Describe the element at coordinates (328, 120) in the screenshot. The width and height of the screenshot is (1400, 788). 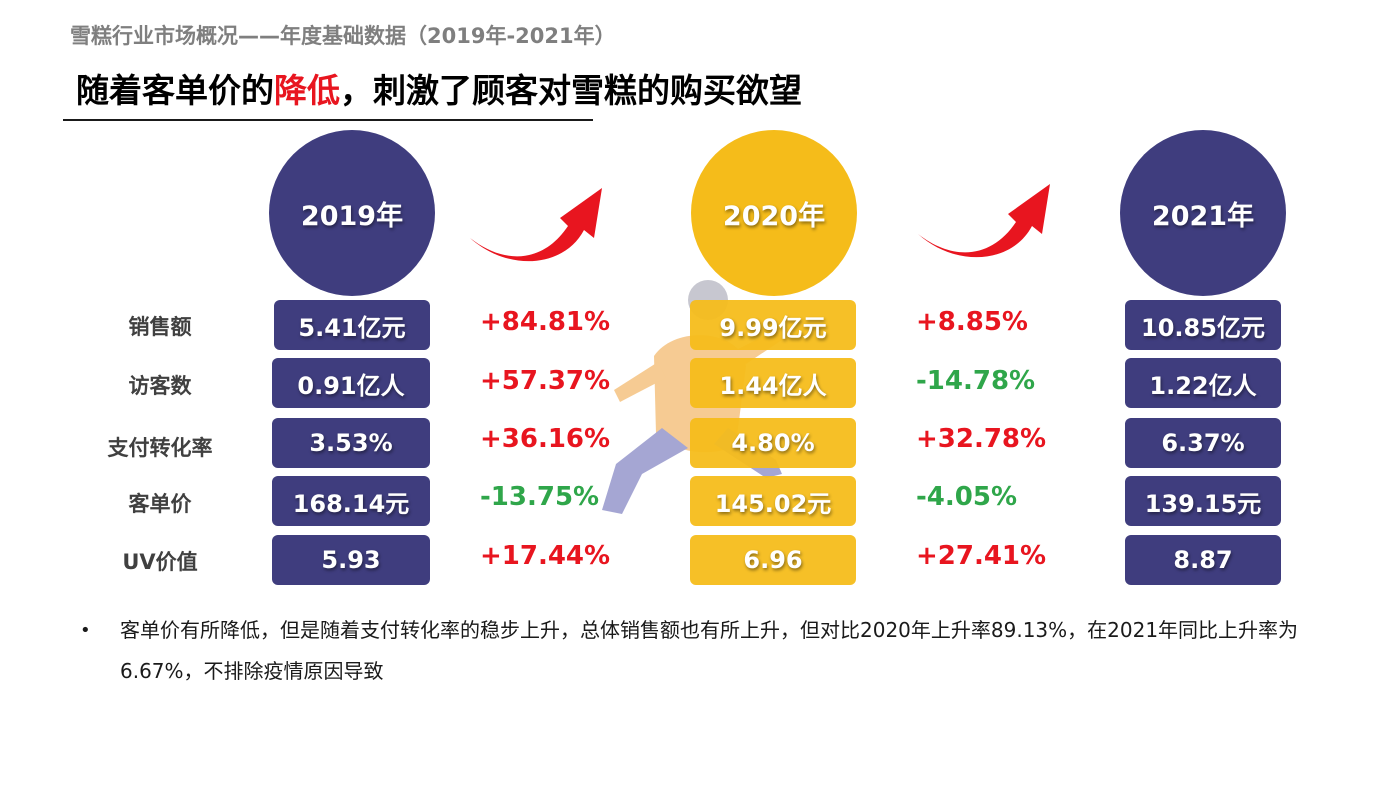
I see `headline-underline` at that location.